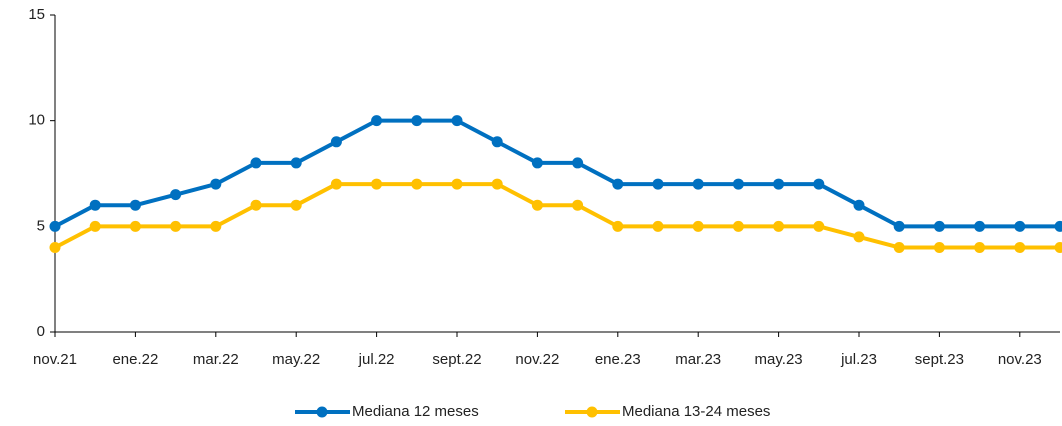 This screenshot has width=1062, height=426. I want to click on x-tick-label: sept.22, so click(456, 359).